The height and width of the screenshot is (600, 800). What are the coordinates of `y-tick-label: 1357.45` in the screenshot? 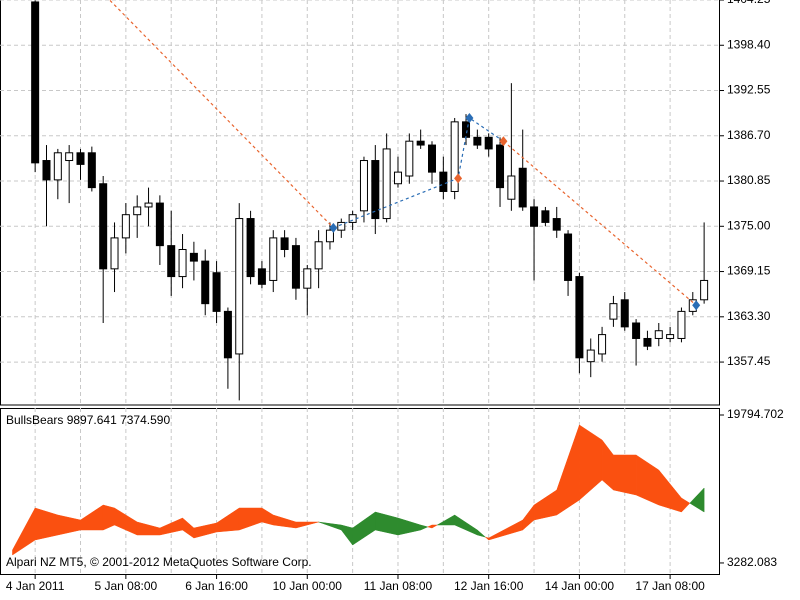 It's located at (749, 361).